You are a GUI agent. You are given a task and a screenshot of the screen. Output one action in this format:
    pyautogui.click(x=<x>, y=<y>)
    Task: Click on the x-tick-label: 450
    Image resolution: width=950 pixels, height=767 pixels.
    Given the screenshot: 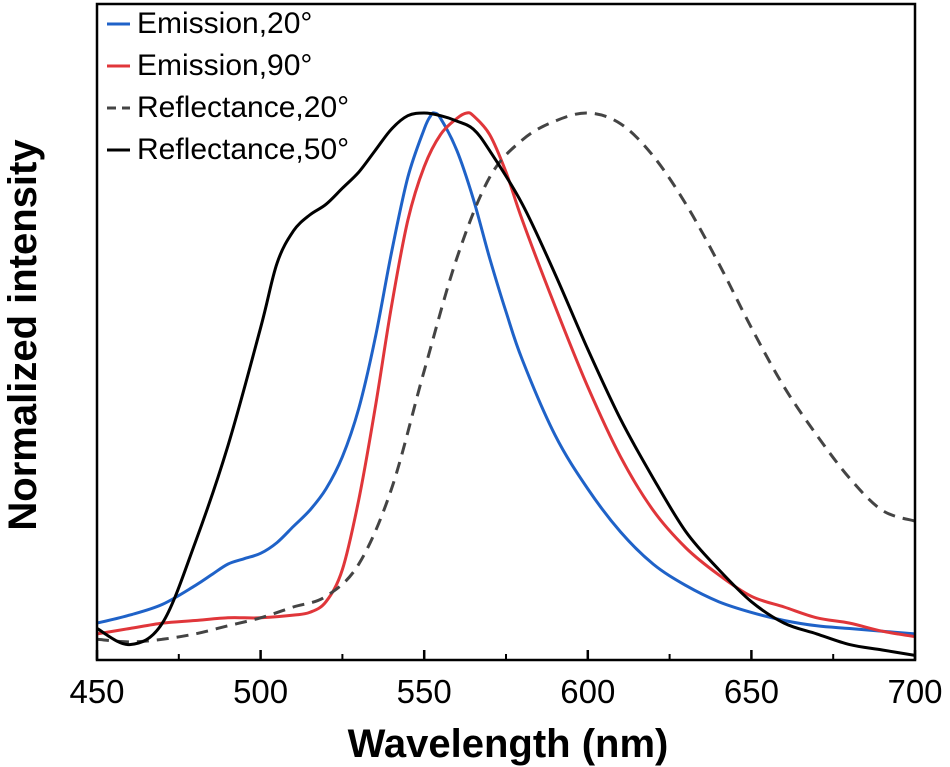 What is the action you would take?
    pyautogui.click(x=96, y=691)
    